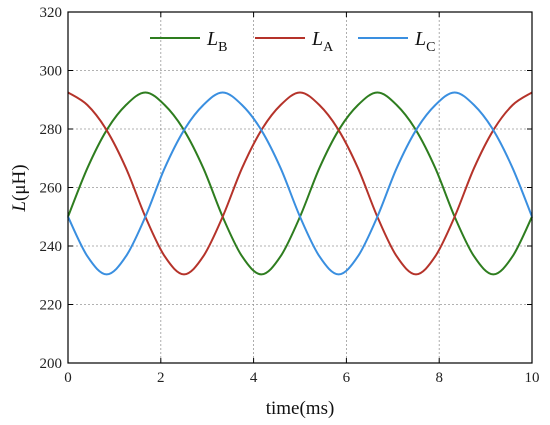 The image size is (550, 425). Describe the element at coordinates (161, 378) in the screenshot. I see `x-tick-label: 2` at that location.